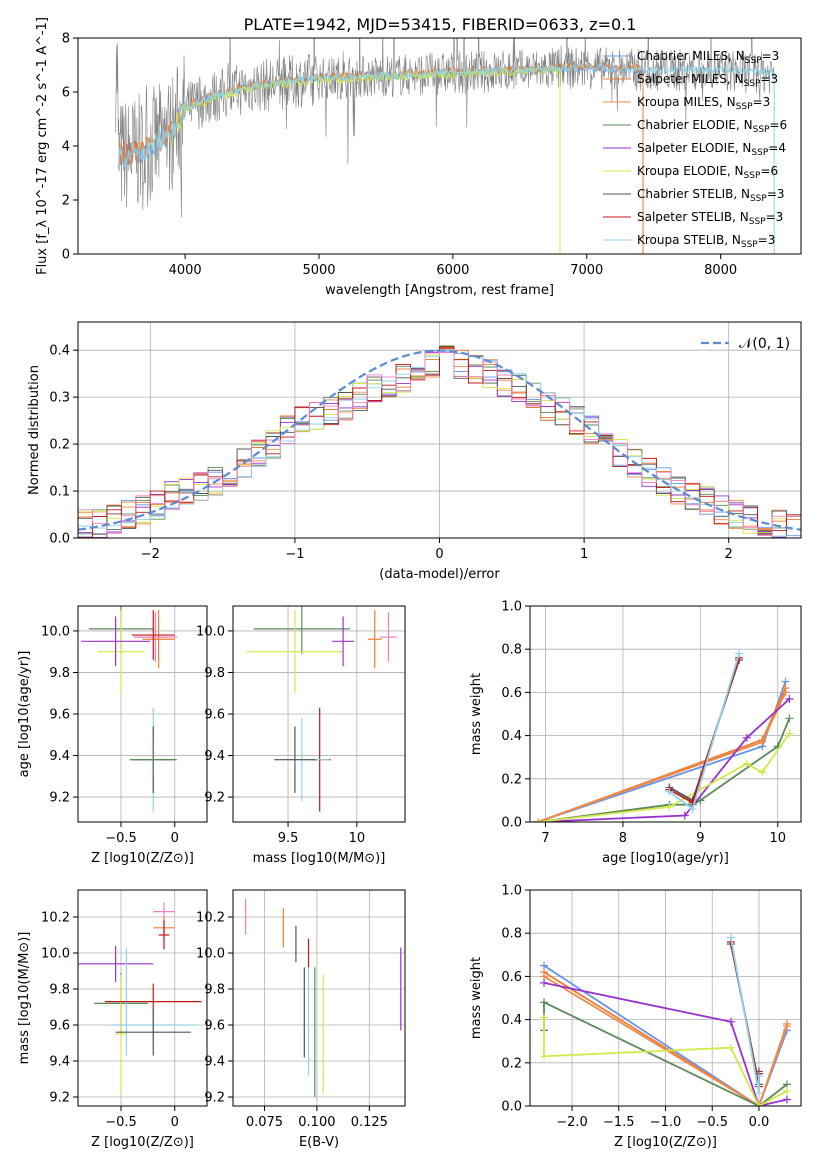 The width and height of the screenshot is (819, 1170). I want to click on x-tick-label: 0.075, so click(264, 1122).